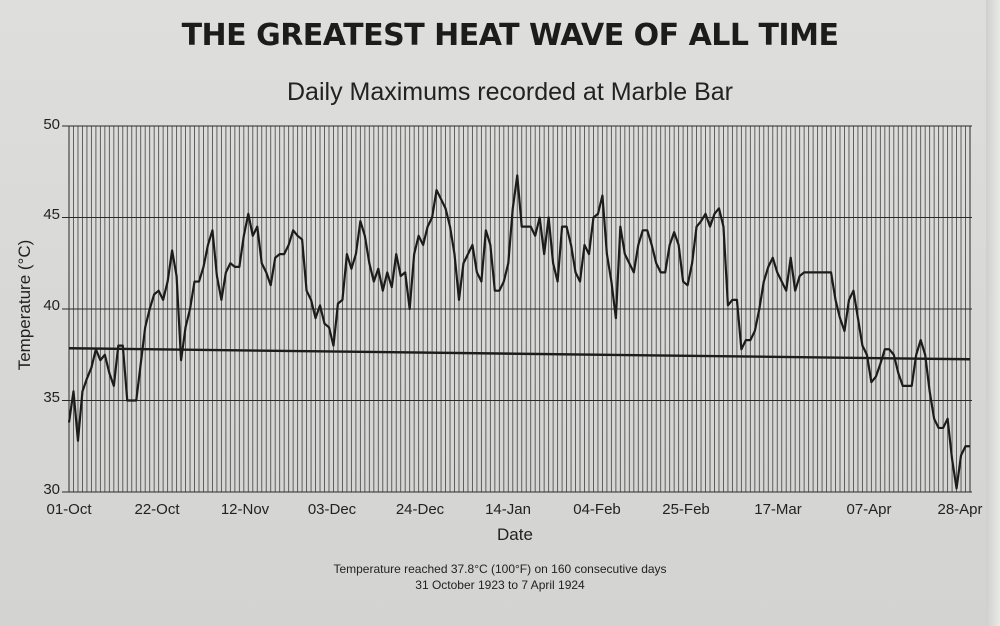  What do you see at coordinates (51, 397) in the screenshot?
I see `y-tick-label: 35` at bounding box center [51, 397].